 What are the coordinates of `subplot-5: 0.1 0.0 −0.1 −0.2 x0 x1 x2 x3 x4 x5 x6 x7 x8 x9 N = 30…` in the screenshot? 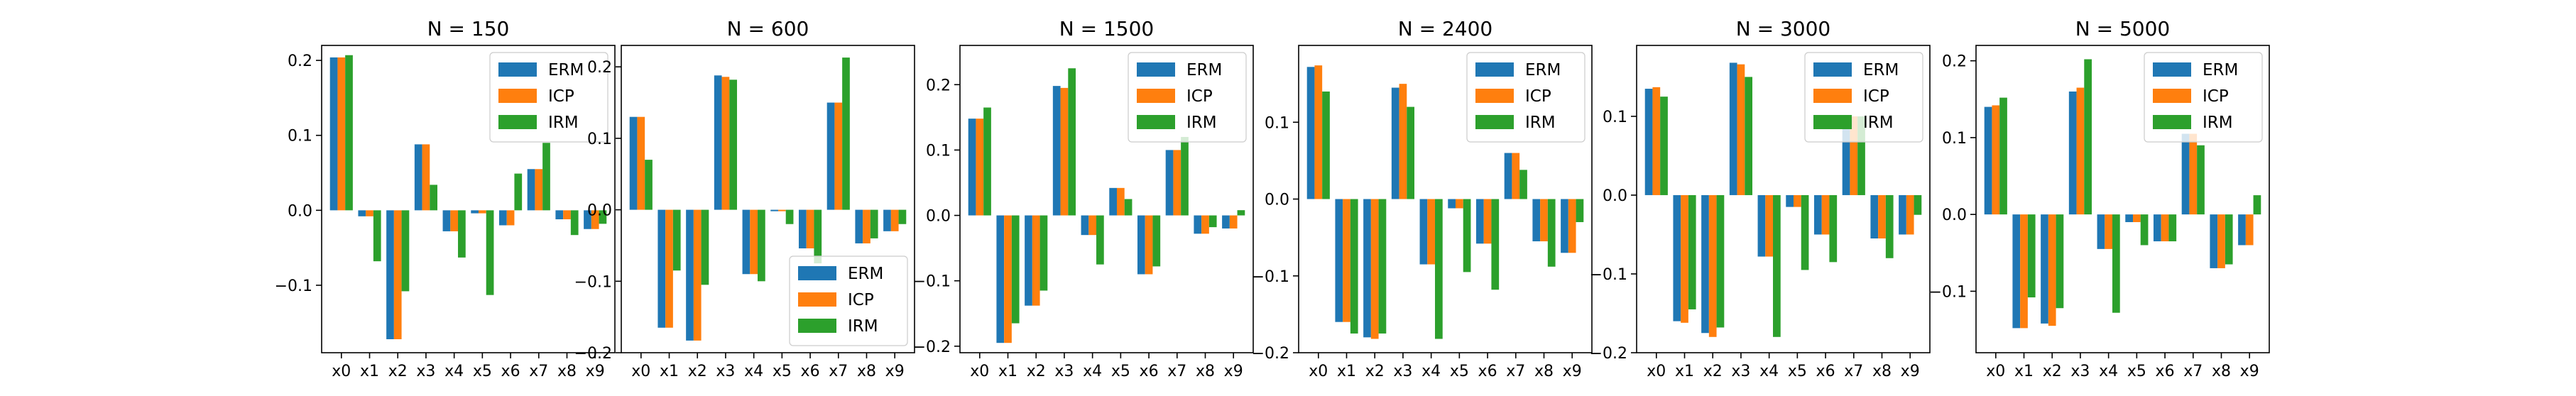 It's located at (1760, 199).